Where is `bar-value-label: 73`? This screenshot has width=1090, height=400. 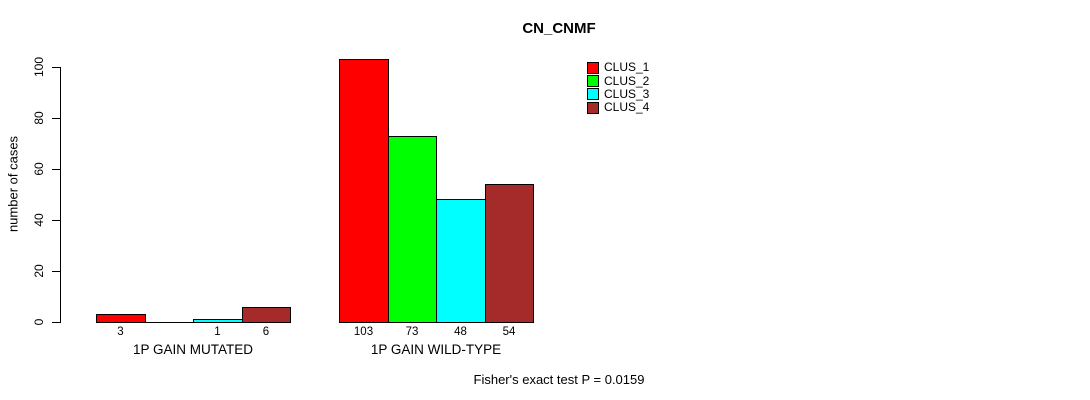 bar-value-label: 73 is located at coordinates (412, 332).